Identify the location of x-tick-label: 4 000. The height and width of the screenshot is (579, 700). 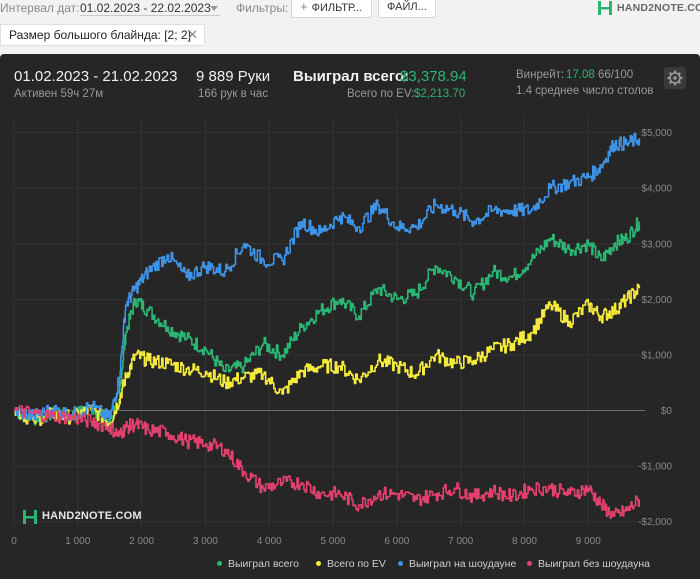
(269, 541).